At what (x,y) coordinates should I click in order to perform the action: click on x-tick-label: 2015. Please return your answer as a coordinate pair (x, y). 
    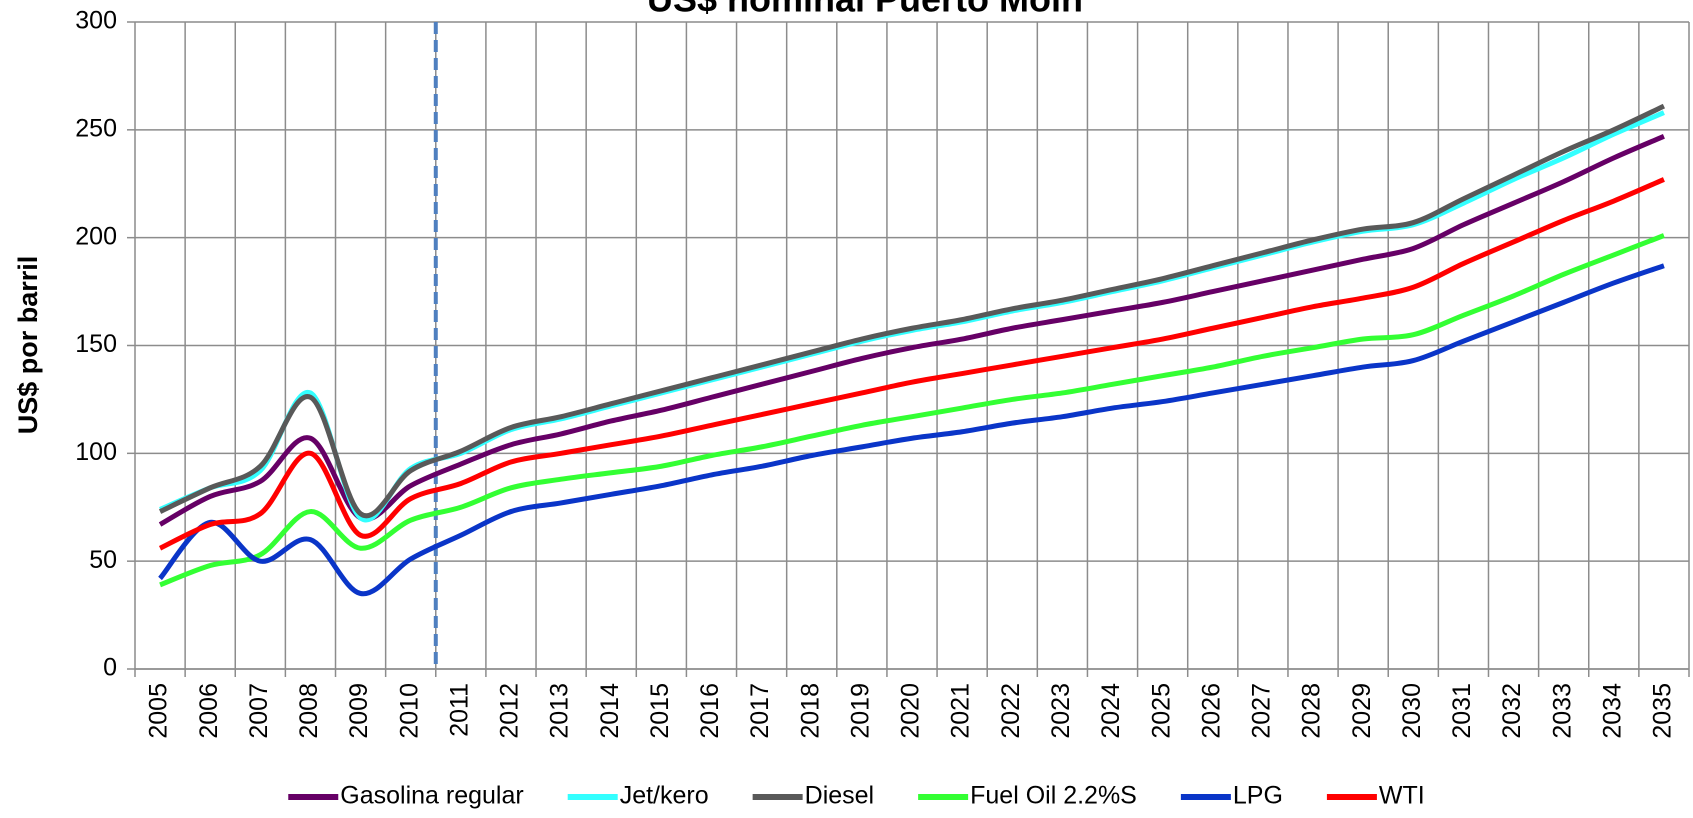
    Looking at the image, I should click on (660, 711).